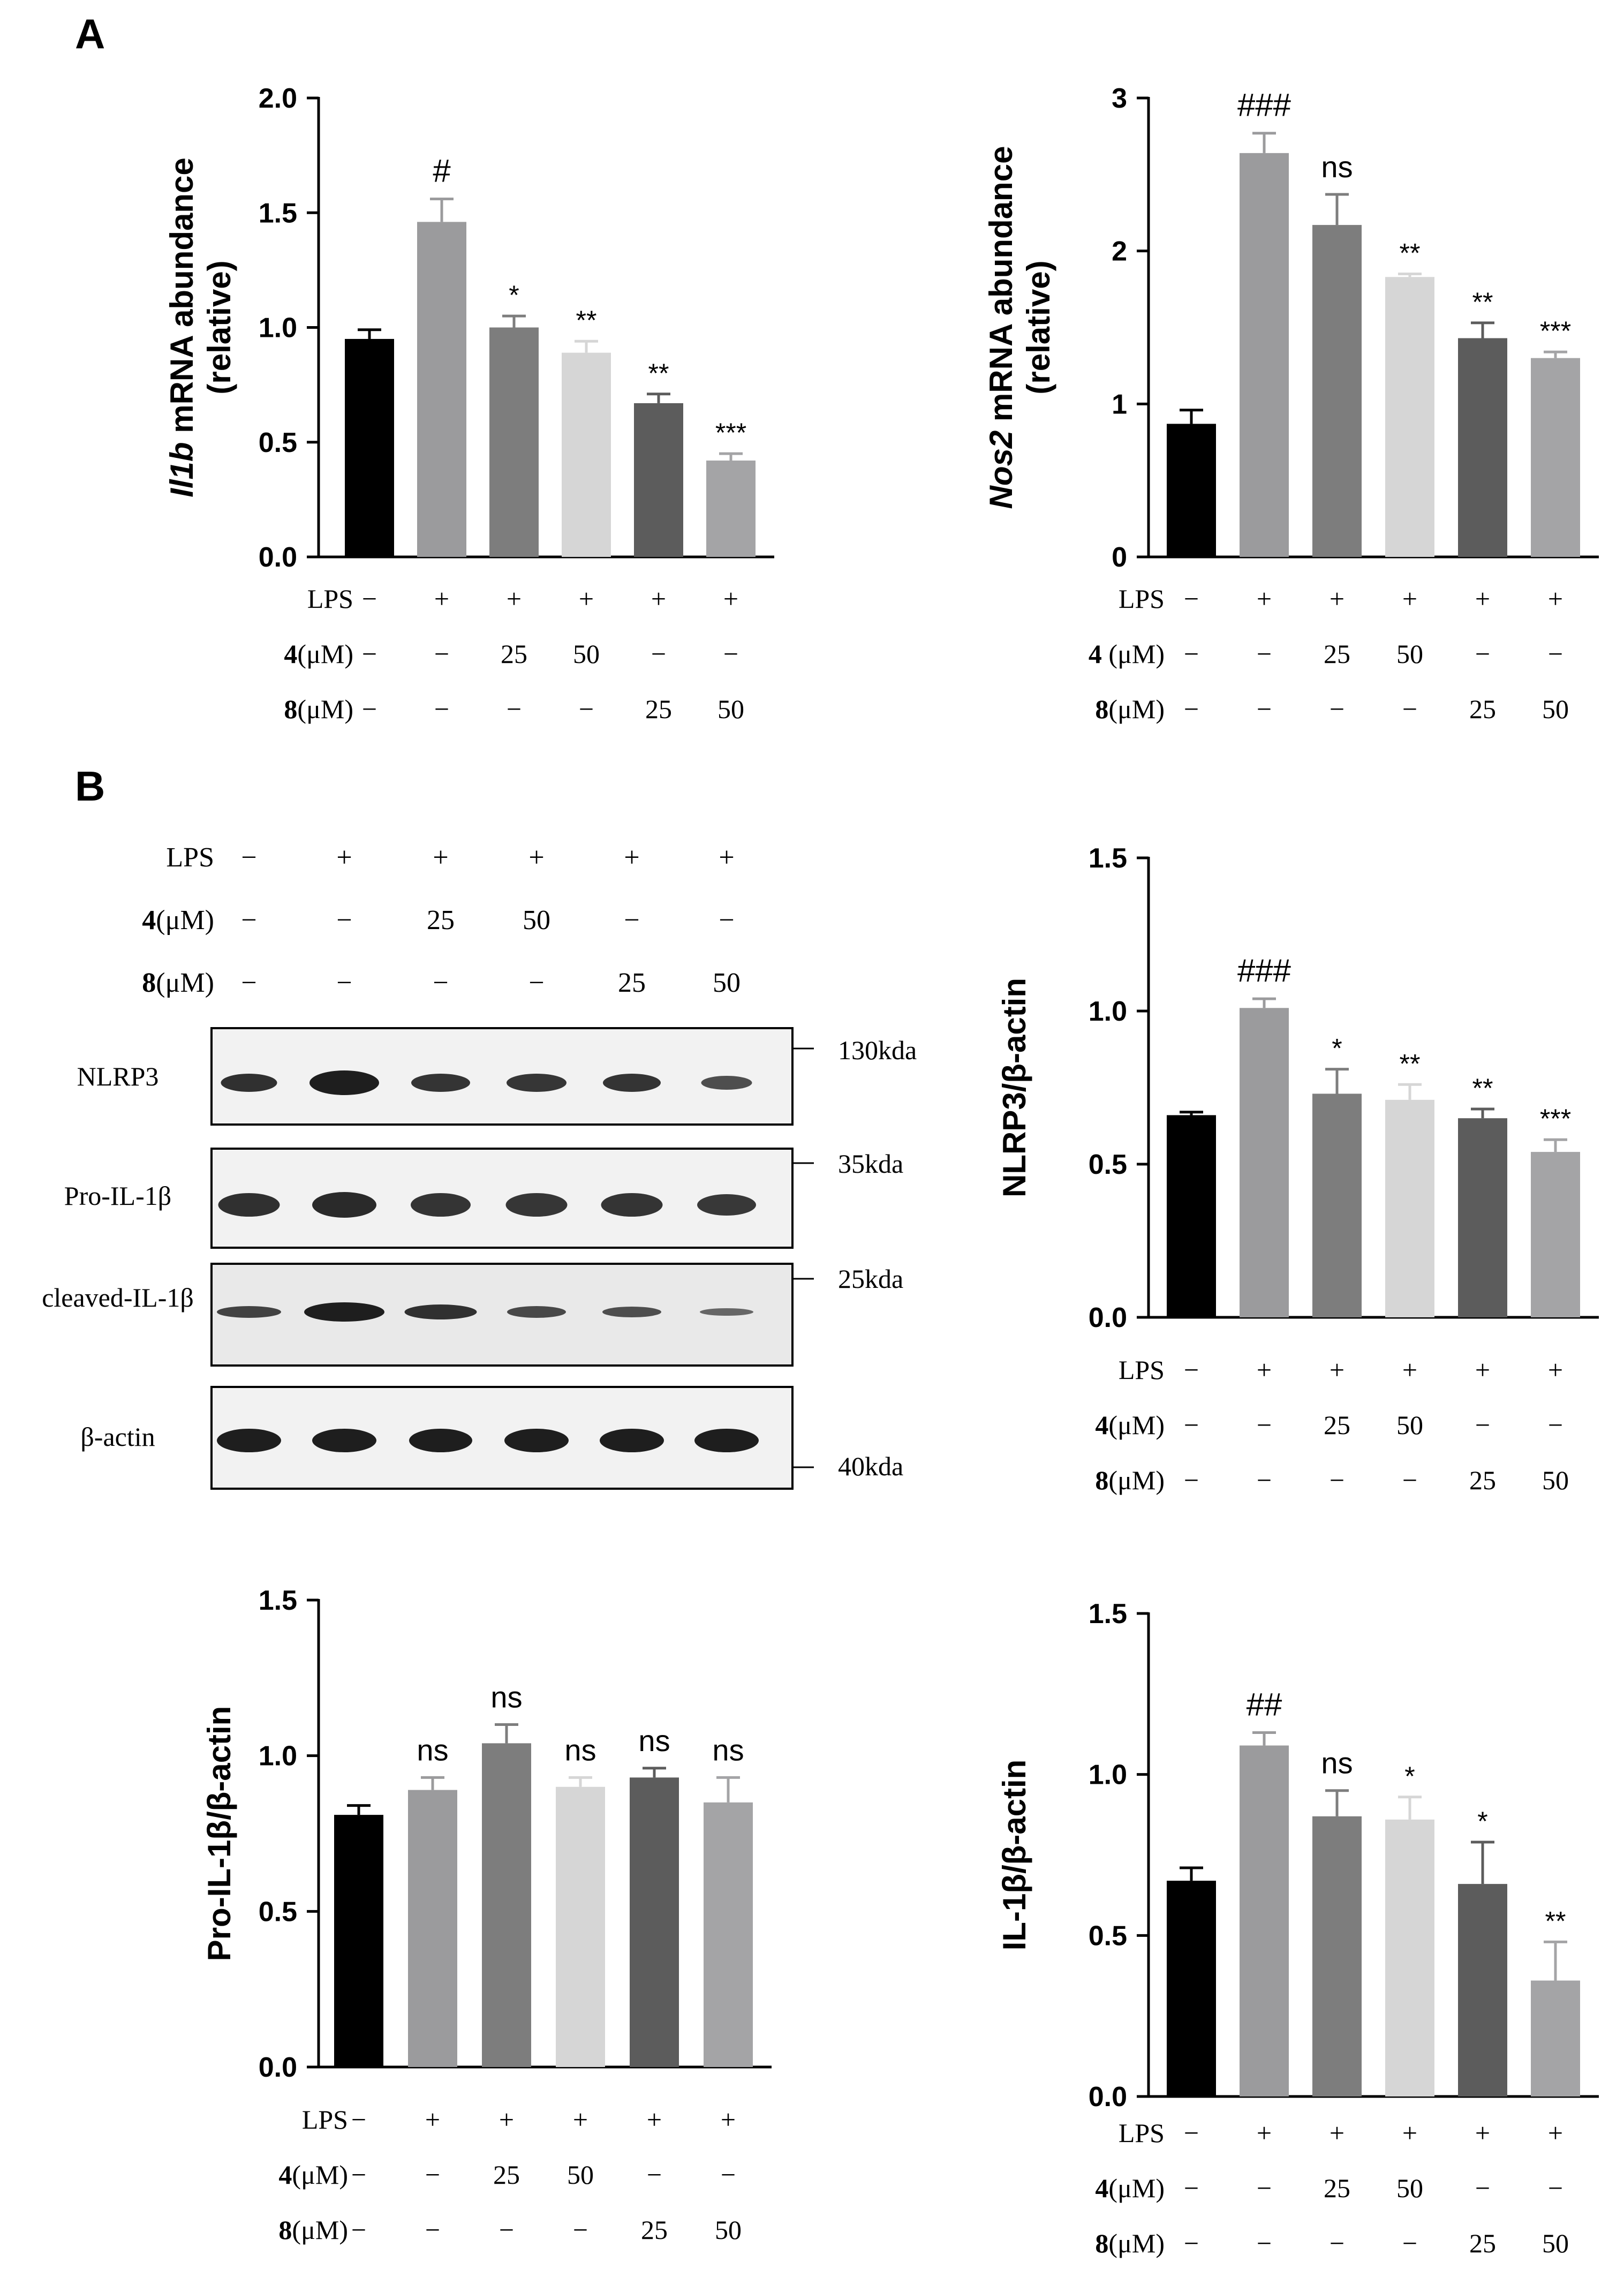 The width and height of the screenshot is (1624, 2293). I want to click on y-axis-label: Nos2 mRNA abundance, so click(1001, 327).